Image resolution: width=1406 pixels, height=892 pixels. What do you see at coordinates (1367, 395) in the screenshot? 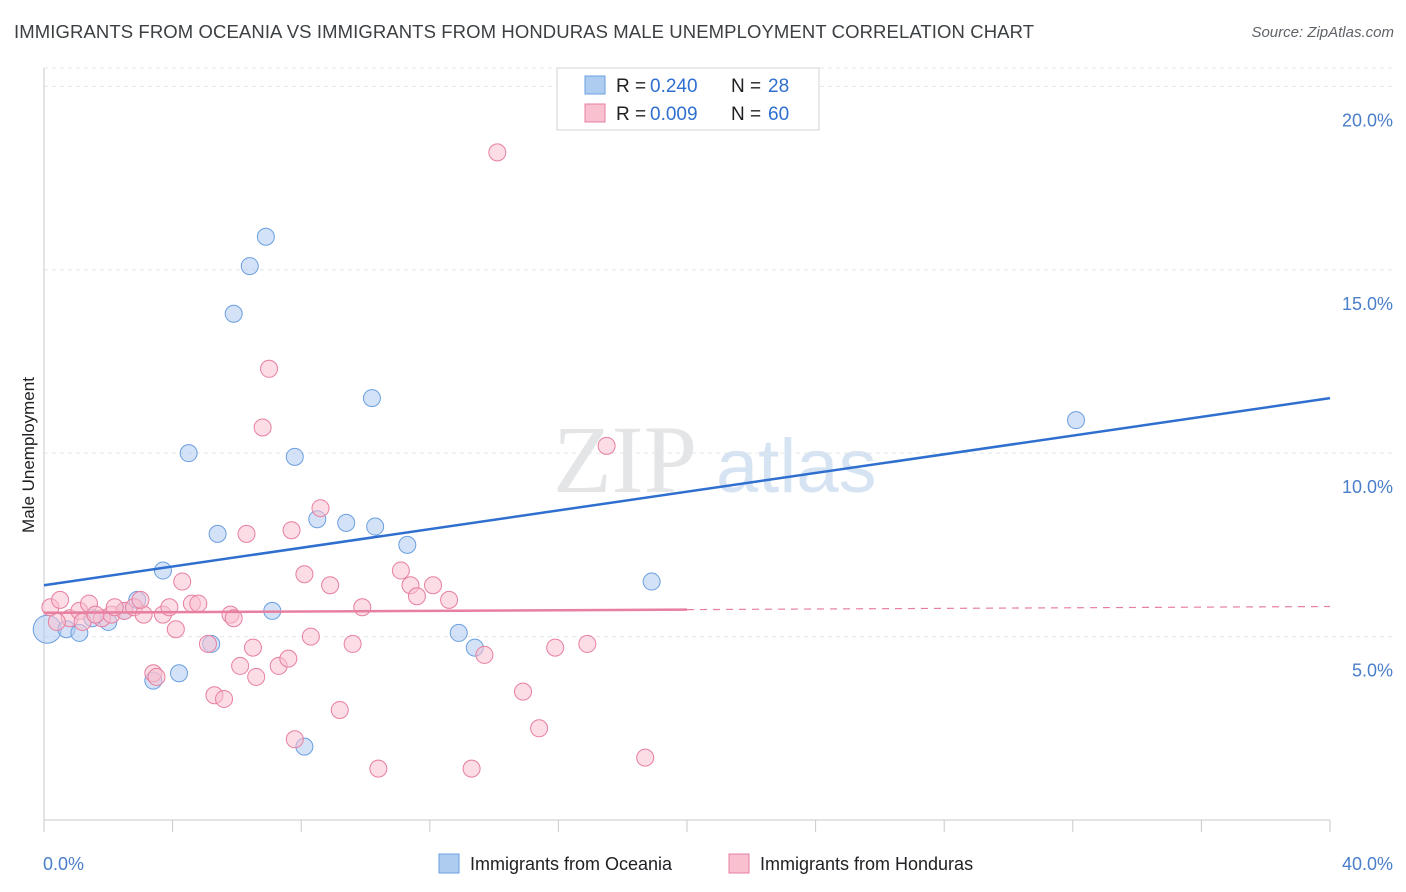
I see `y-axis-tick-labels: 5.0% 10.0% 15.0% 20.0%` at bounding box center [1367, 395].